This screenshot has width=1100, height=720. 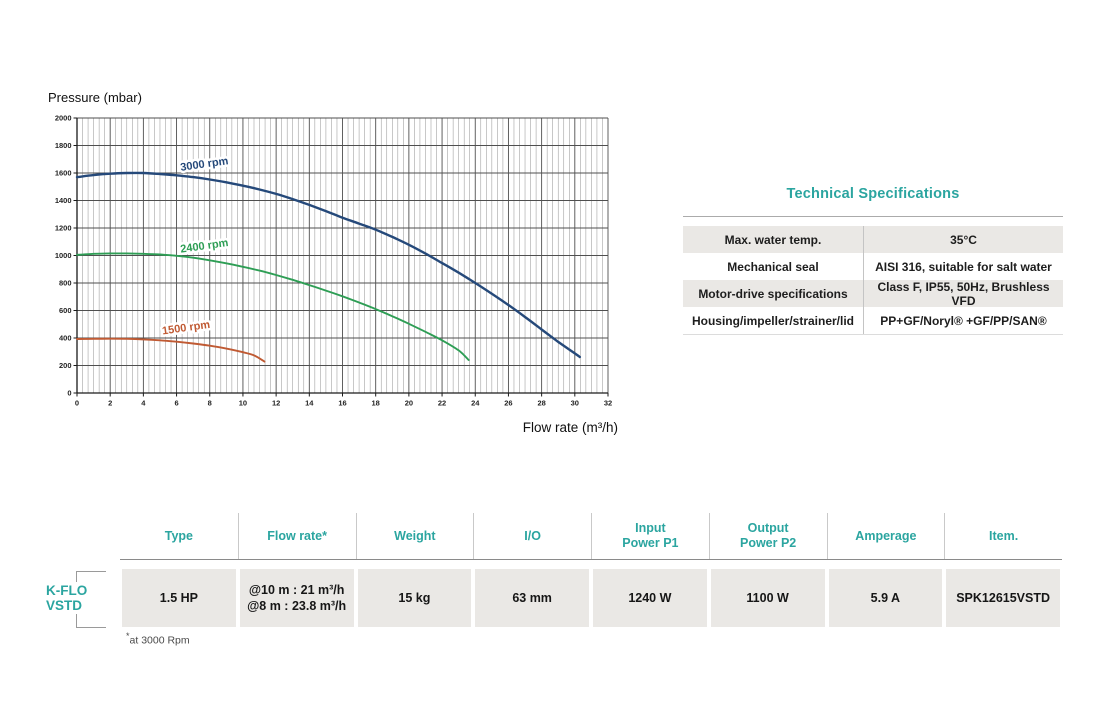 I want to click on model-label-line1: K-FLO, so click(x=67, y=590).